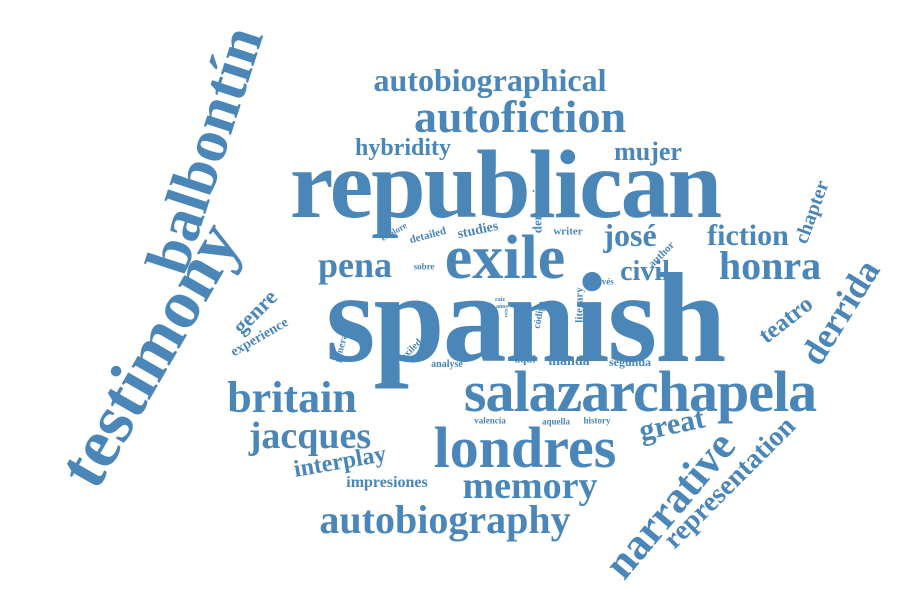 The image size is (900, 589). What do you see at coordinates (630, 362) in the screenshot?
I see `word-segunda: segunda` at bounding box center [630, 362].